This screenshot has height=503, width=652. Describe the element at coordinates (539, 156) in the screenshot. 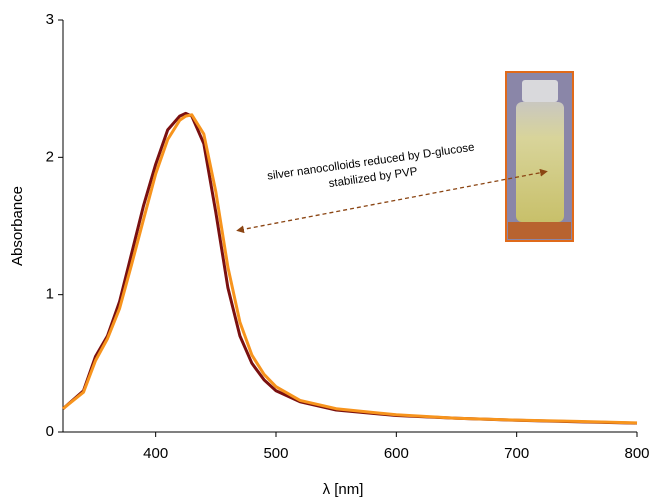

I see `vial-photo` at that location.